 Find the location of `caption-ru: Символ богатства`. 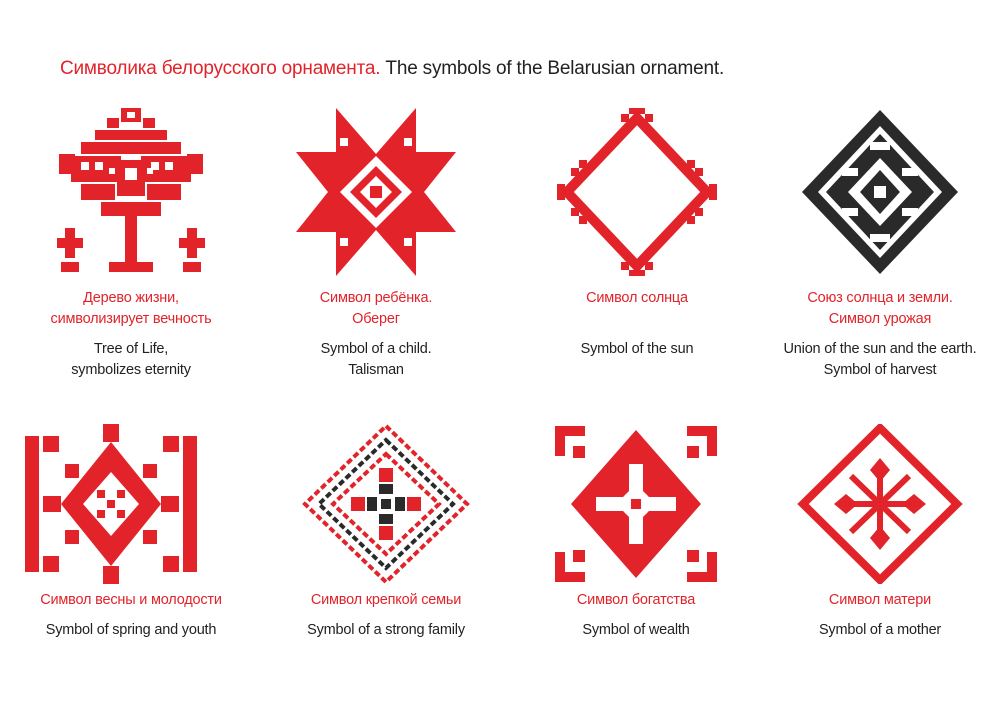

caption-ru: Символ богатства is located at coordinates (636, 600).